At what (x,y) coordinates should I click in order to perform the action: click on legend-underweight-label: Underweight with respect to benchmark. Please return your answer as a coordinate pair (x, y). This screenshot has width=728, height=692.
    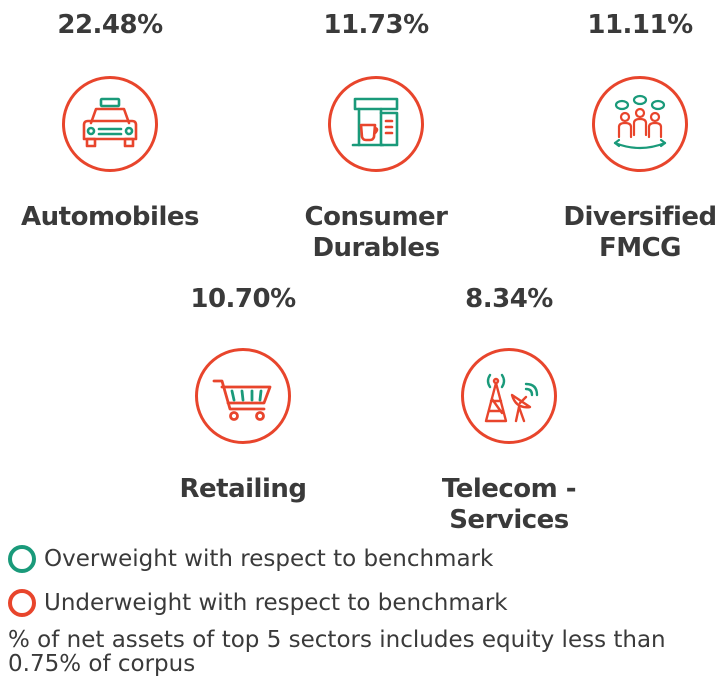
    Looking at the image, I should click on (276, 603).